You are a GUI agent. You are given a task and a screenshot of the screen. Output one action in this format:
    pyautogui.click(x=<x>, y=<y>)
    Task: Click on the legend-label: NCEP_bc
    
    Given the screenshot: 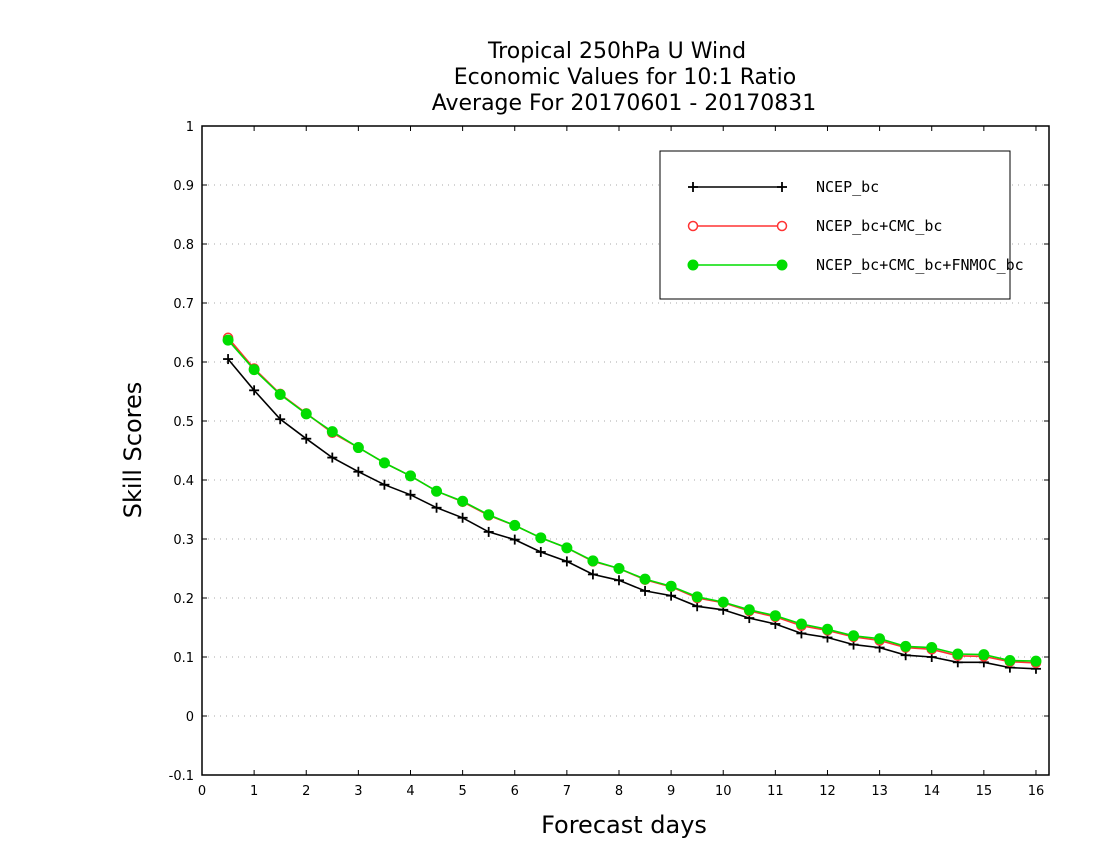 What is the action you would take?
    pyautogui.click(x=847, y=187)
    